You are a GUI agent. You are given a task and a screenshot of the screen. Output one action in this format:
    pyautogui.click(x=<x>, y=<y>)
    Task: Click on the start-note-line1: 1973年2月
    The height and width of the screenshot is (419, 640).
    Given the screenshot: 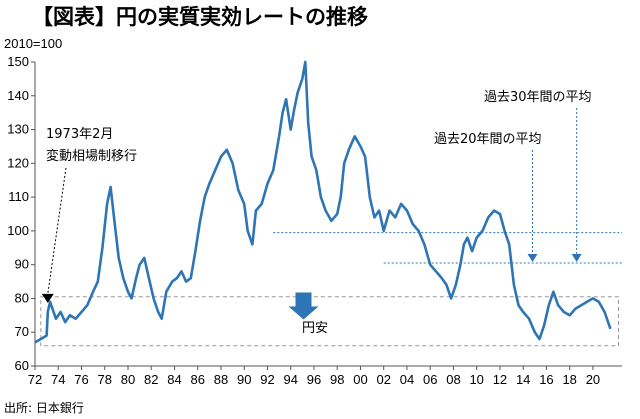 What is the action you would take?
    pyautogui.click(x=79, y=134)
    